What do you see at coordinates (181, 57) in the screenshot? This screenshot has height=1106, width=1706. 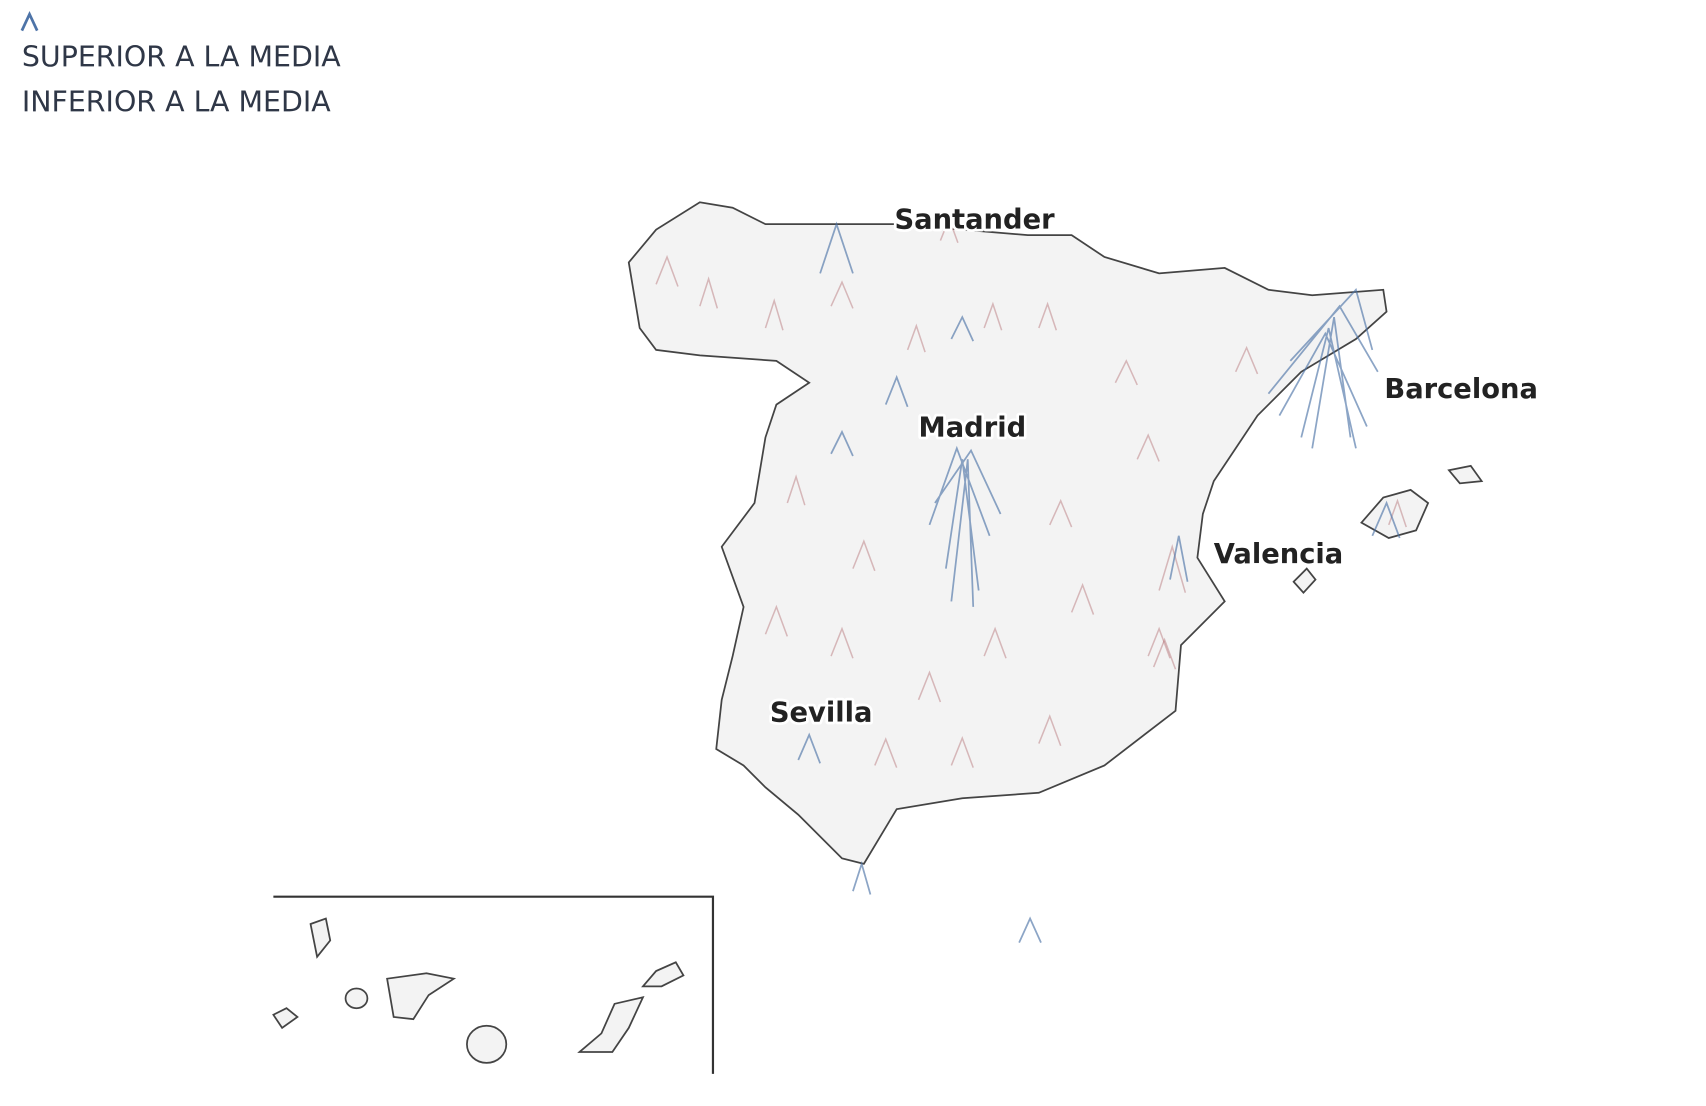 I see `legend-item: SUPERIOR A LA MEDIA` at bounding box center [181, 57].